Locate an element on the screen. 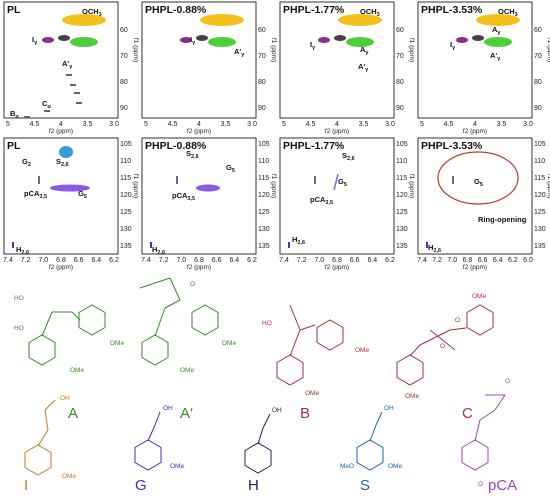  structure-label: I is located at coordinates (26, 485).